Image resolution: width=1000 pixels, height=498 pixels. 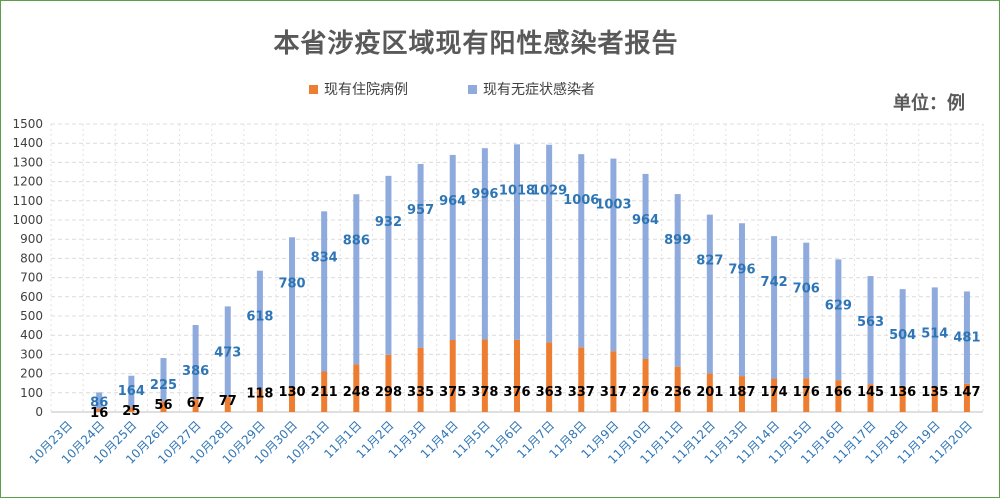 I want to click on data-label-hospitalized: 118, so click(x=259, y=393).